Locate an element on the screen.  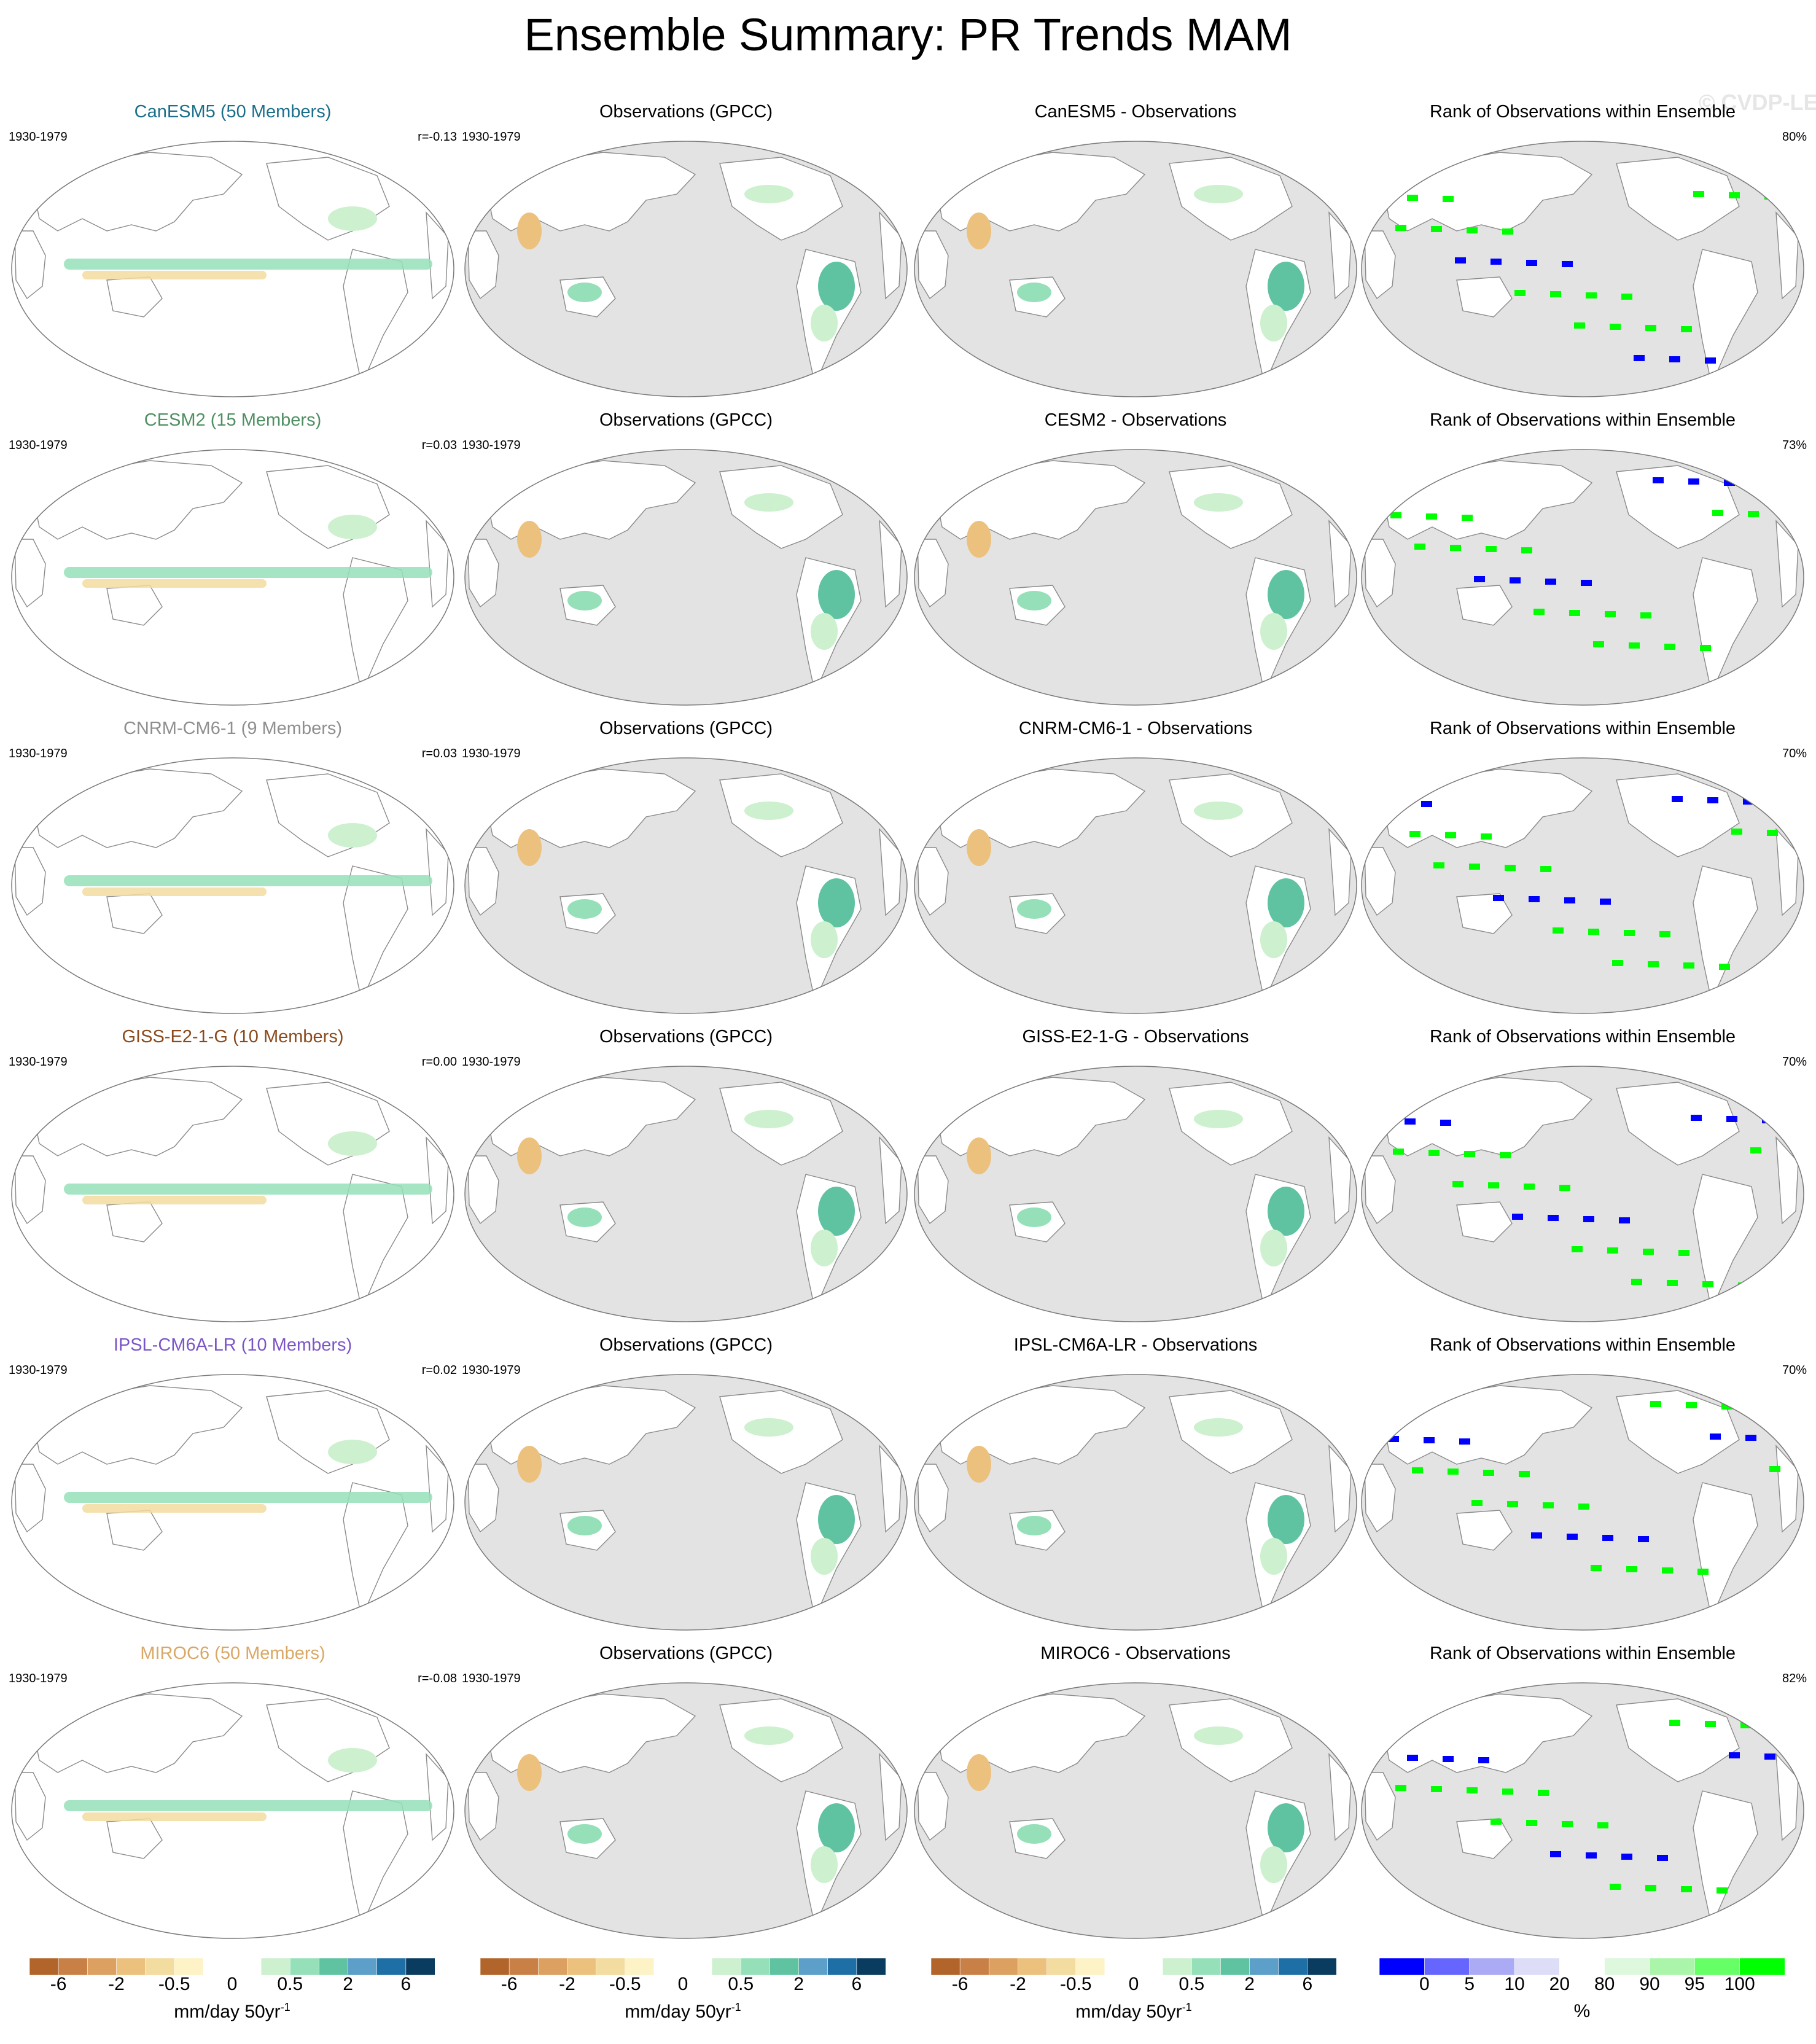
colorbar-unit: % is located at coordinates (1582, 2011).